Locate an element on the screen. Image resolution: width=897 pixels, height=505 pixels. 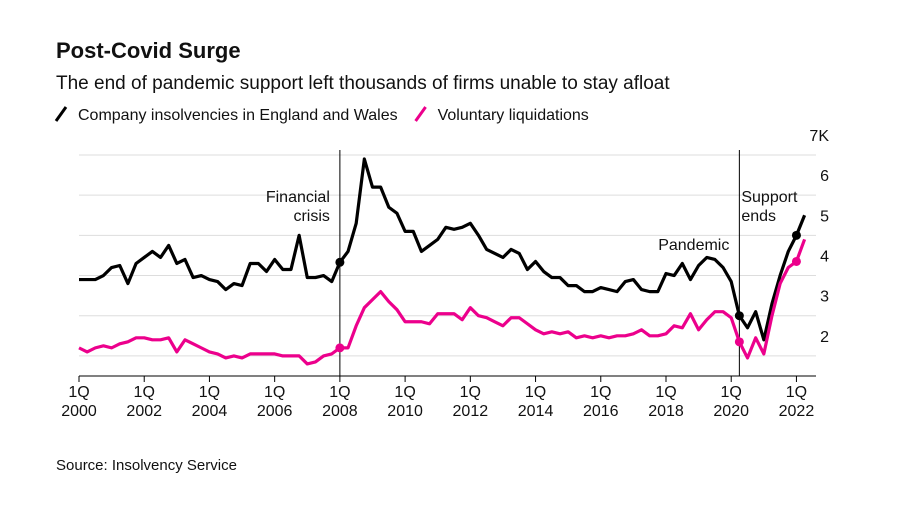
x-tick-label: 1Q 2000 is located at coordinates (79, 402).